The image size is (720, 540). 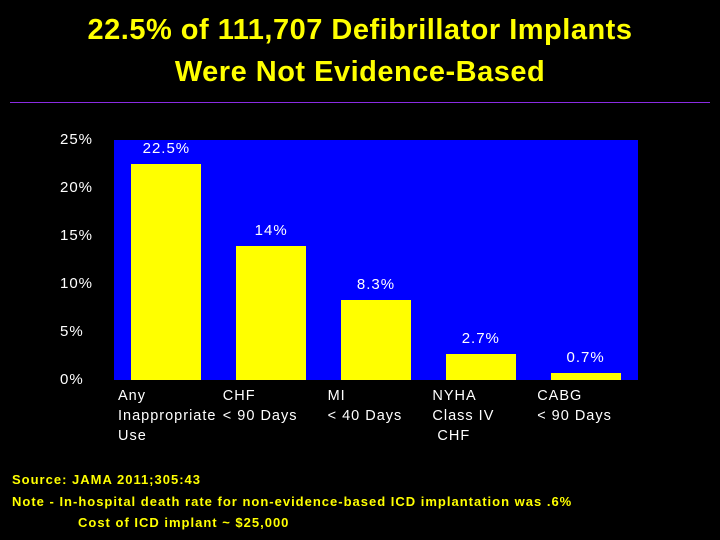 I want to click on data-label: 8.3%, so click(x=376, y=285).